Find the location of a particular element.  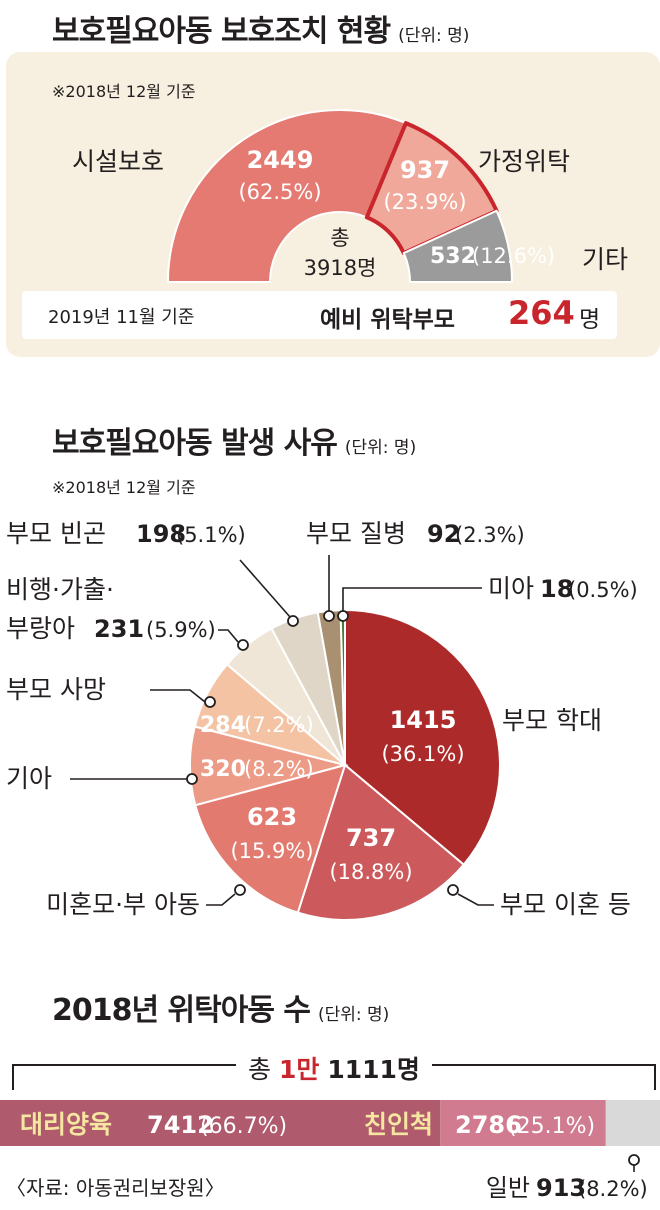

pie-category-3: 기아 is located at coordinates (29, 778).